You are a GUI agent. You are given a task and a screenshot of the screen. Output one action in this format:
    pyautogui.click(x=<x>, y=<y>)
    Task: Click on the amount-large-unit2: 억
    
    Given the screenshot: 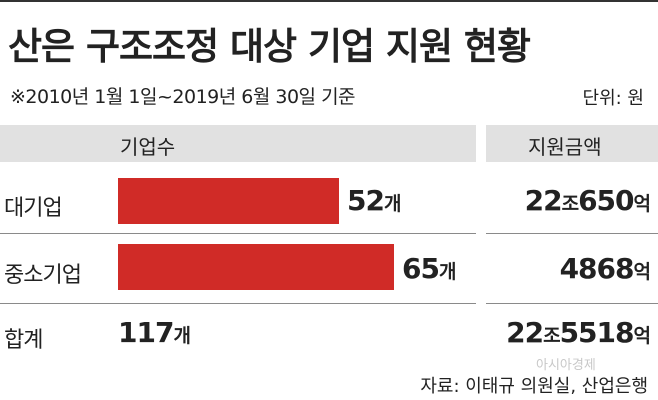 What is the action you would take?
    pyautogui.click(x=642, y=204)
    